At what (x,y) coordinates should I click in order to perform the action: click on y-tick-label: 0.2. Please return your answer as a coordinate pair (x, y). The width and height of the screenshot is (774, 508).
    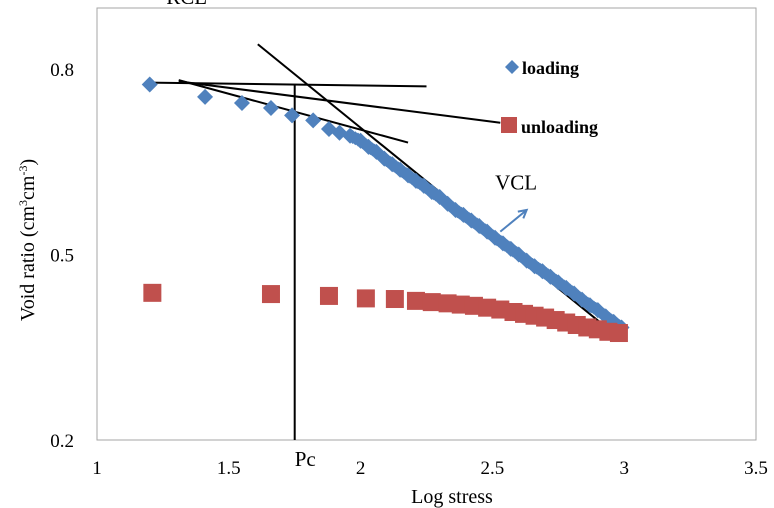
    Looking at the image, I should click on (62, 441).